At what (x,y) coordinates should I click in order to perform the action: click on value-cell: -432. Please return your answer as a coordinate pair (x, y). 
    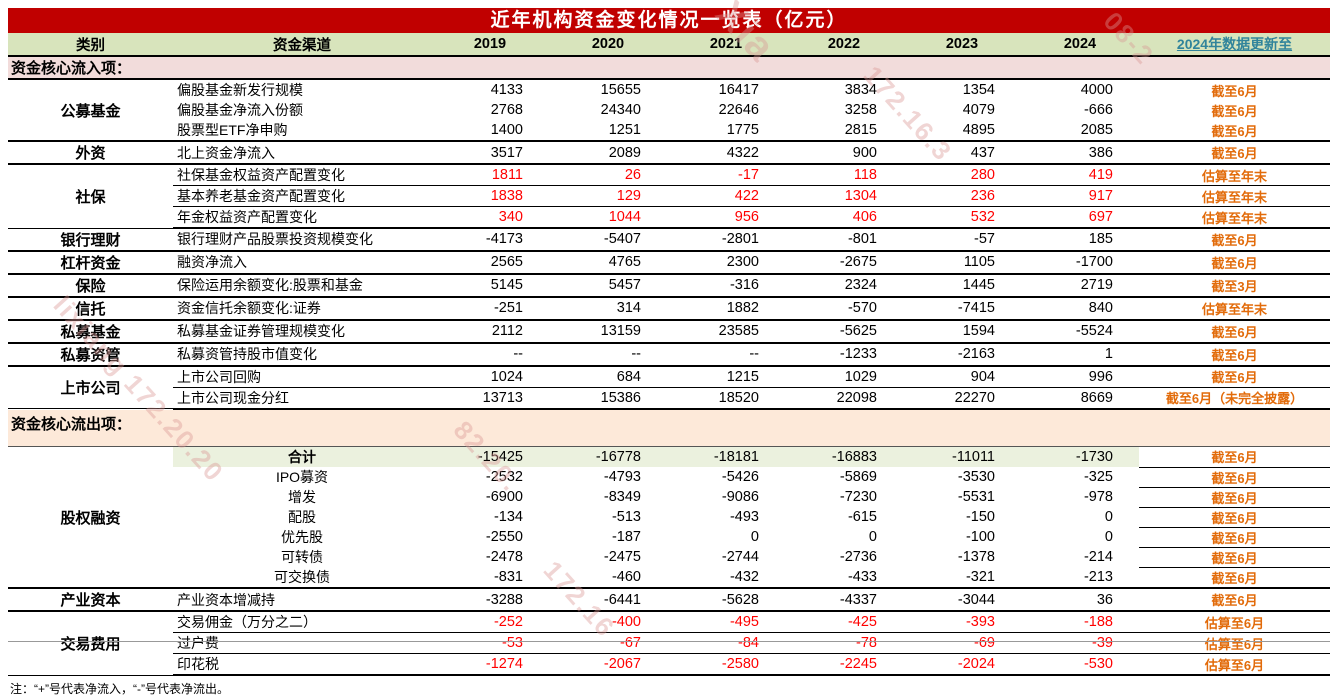
    Looking at the image, I should click on (726, 578).